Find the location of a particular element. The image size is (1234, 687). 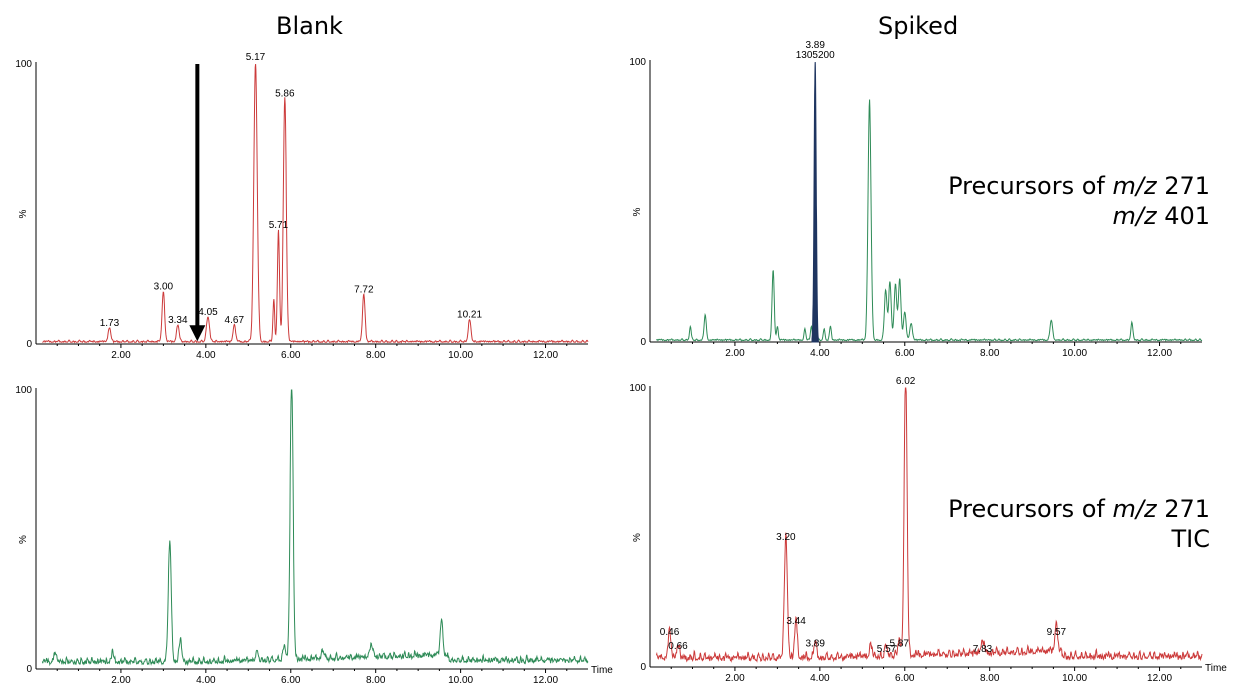

spiked-tic-x-tick-label: 4.00 is located at coordinates (820, 678).